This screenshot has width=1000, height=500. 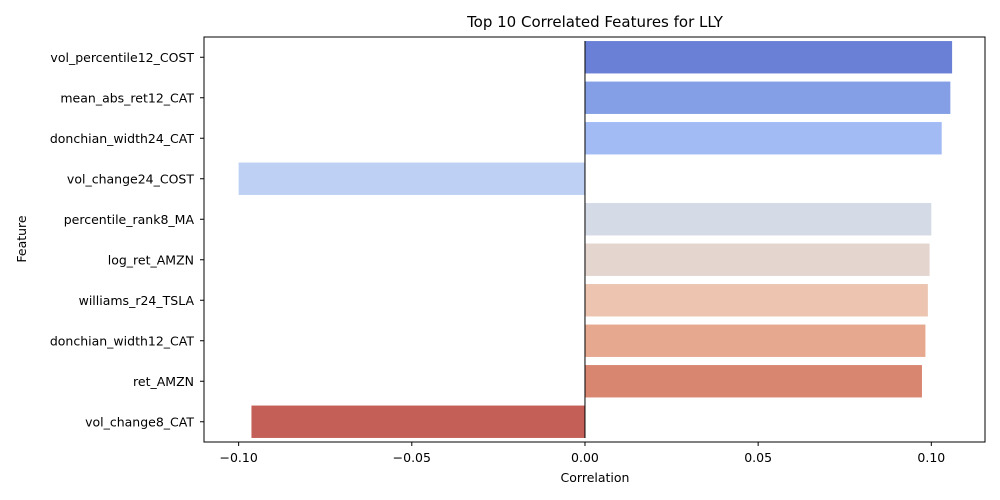 What do you see at coordinates (130, 178) in the screenshot?
I see `y-tick-label: vol_change24_COST` at bounding box center [130, 178].